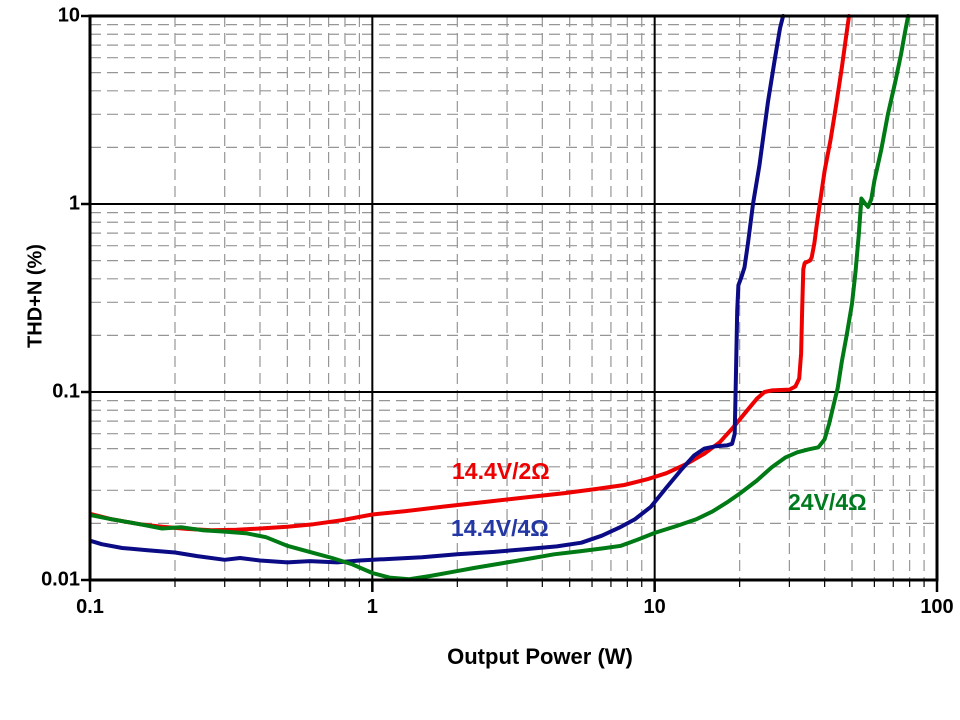 This screenshot has height=720, width=960. I want to click on x-tick-label-10: 10, so click(654, 607).